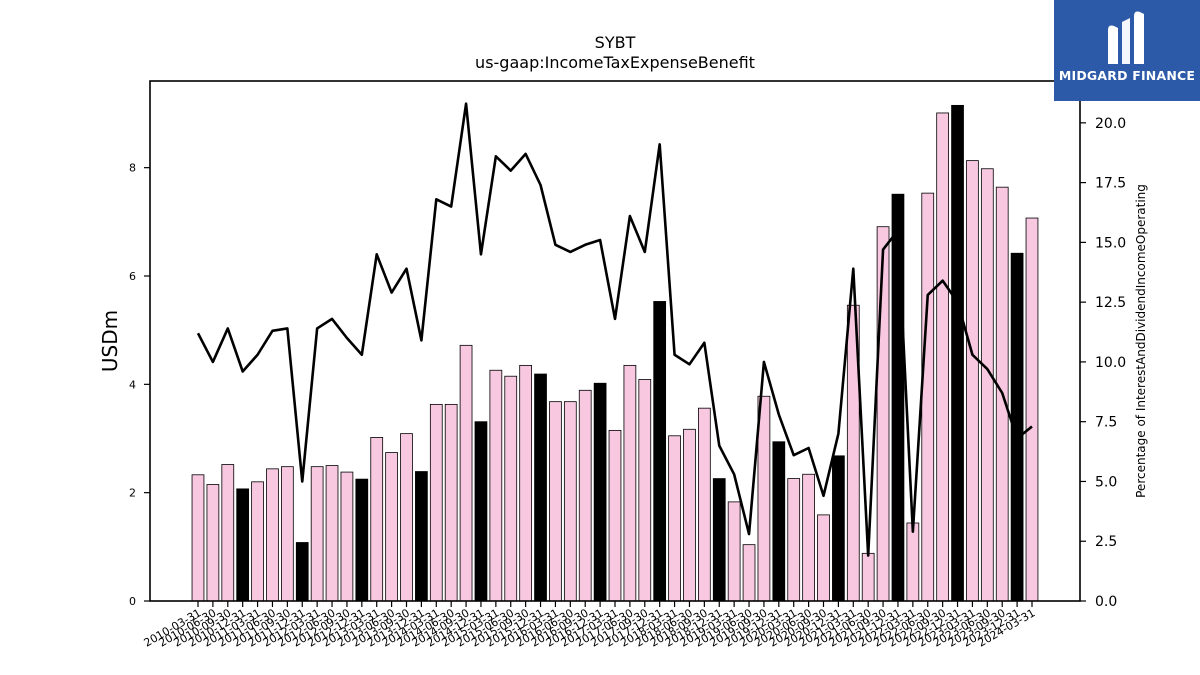 This screenshot has height=675, width=1200. I want to click on y2-tick-label: 15.0, so click(1110, 243).